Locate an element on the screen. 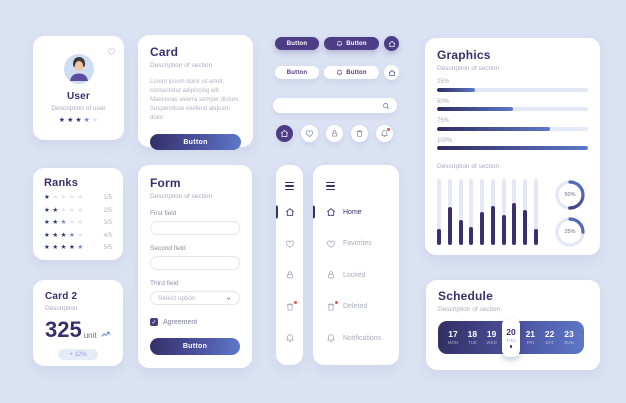 Image resolution: width=626 pixels, height=403 pixels. agreement-label: Agreement is located at coordinates (180, 322).